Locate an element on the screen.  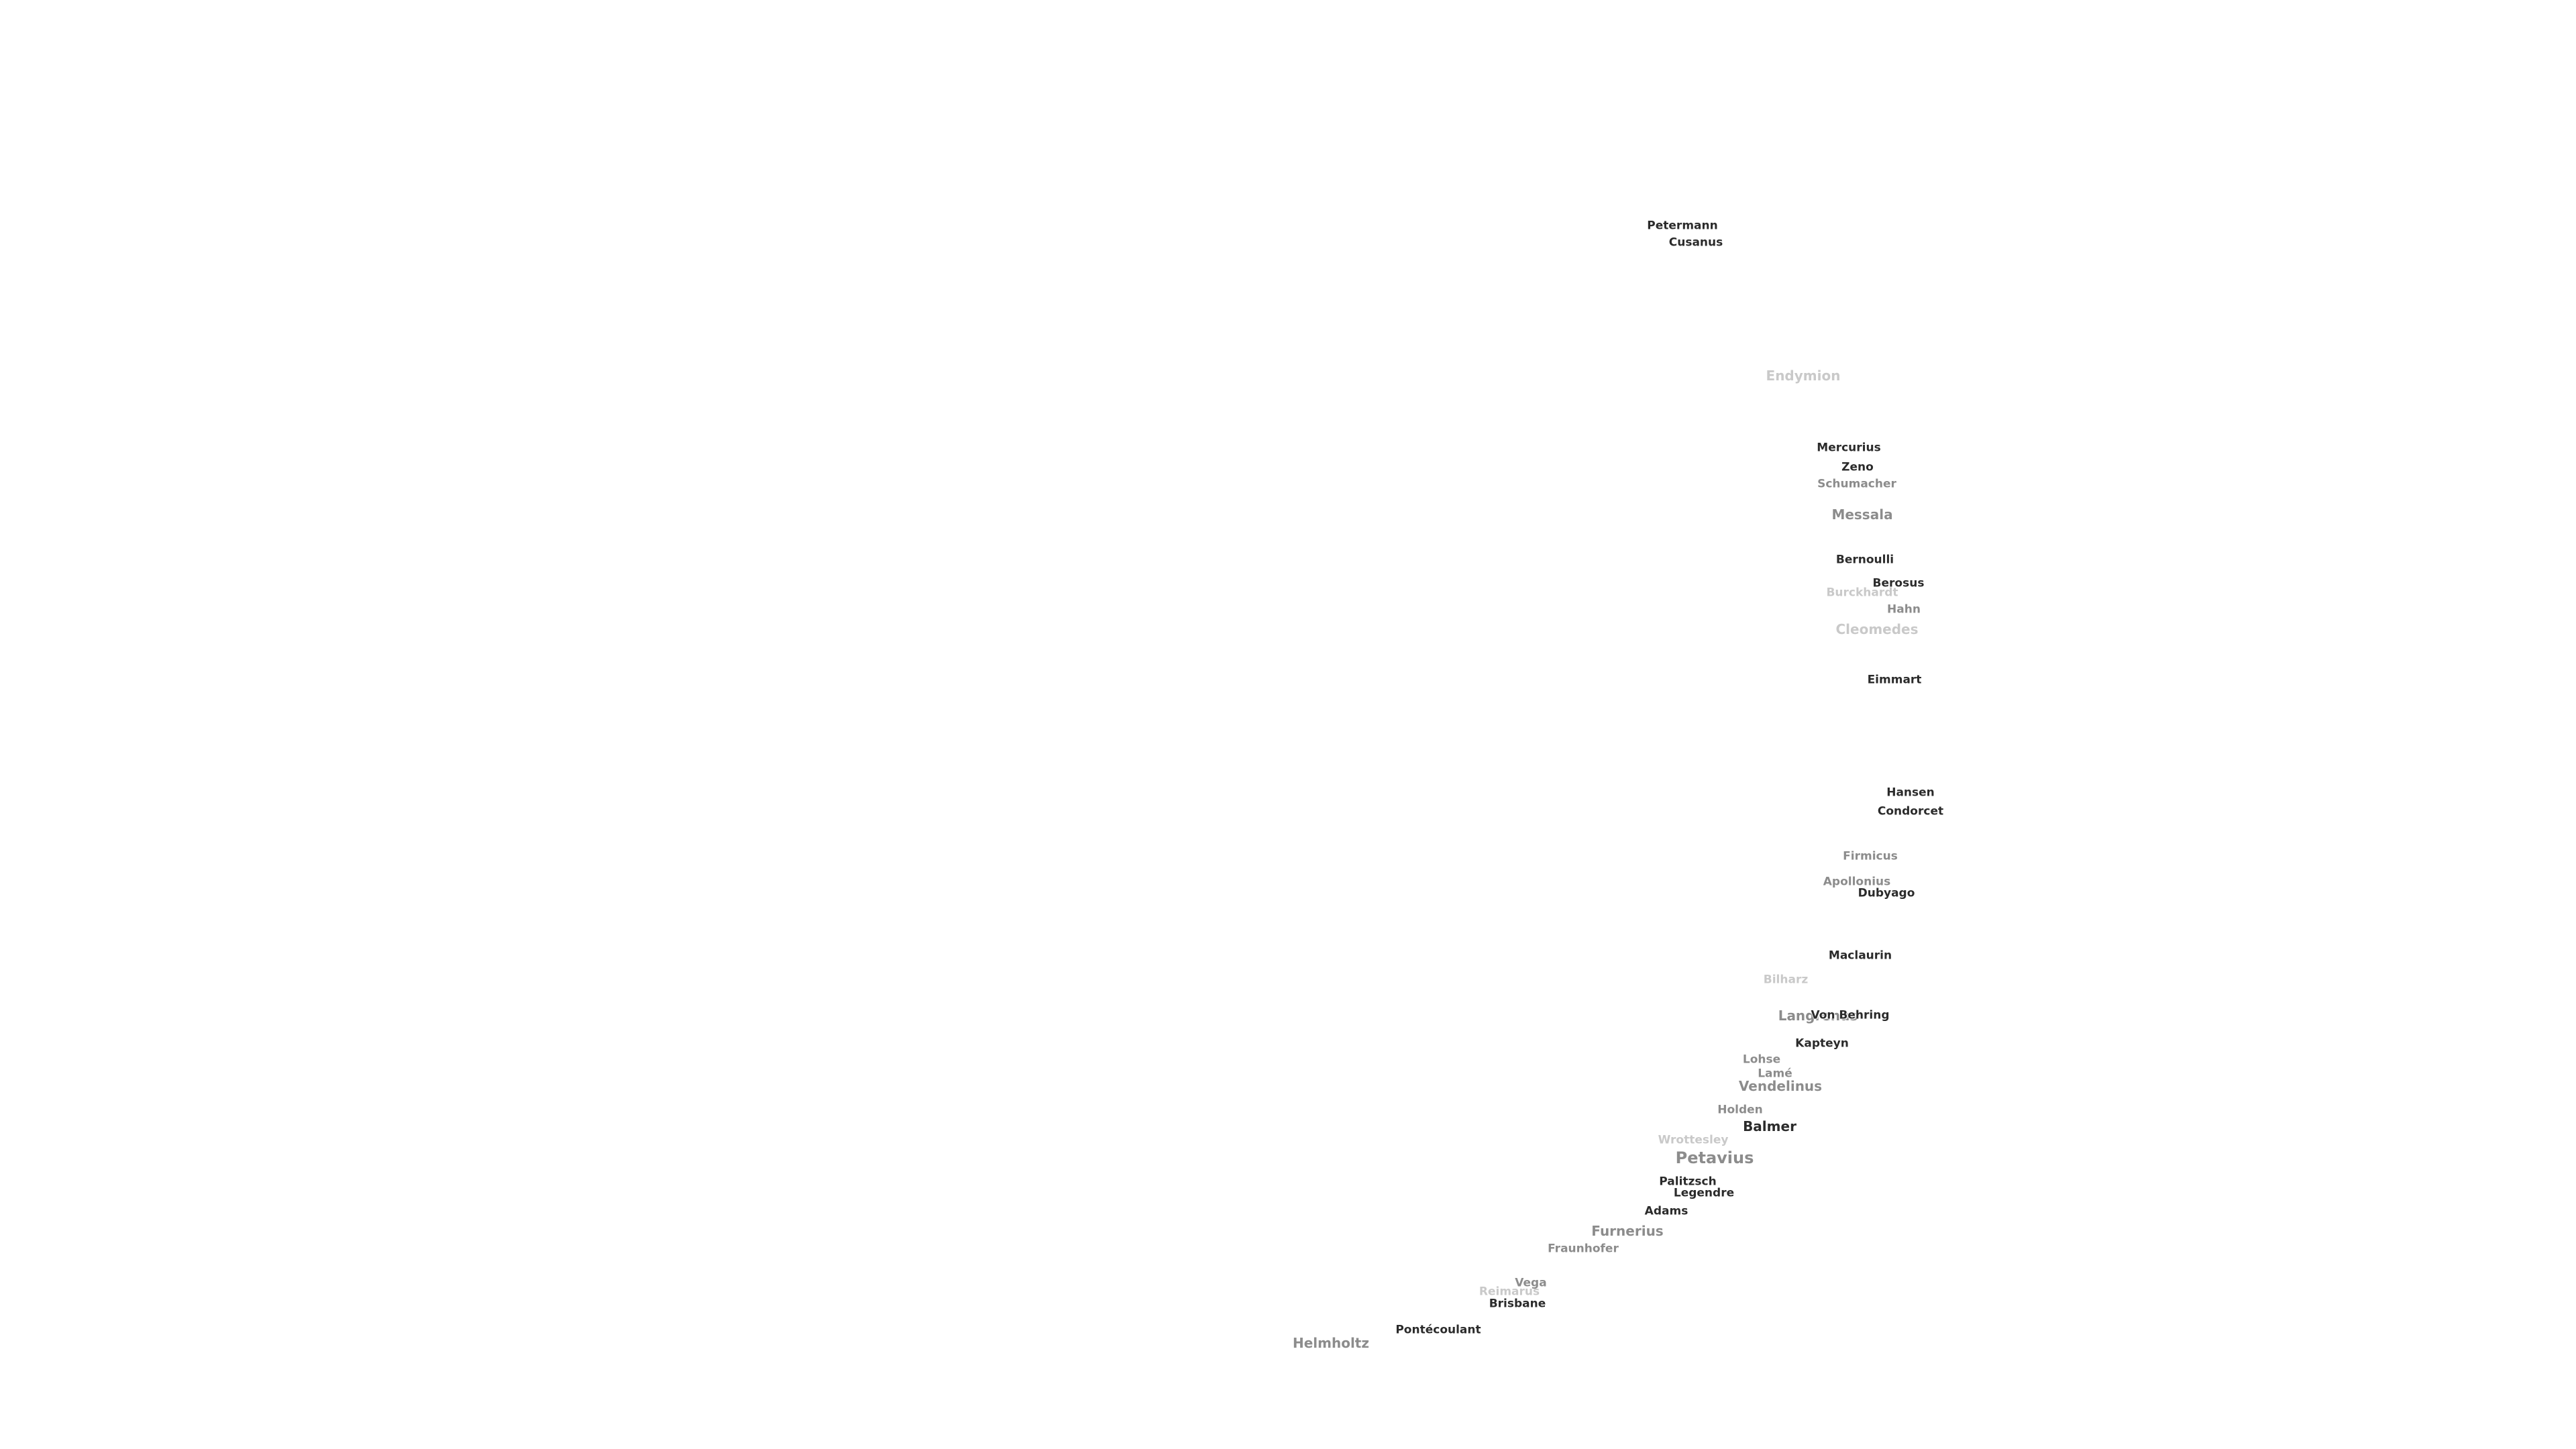
crater-label-langrenus: Langrenus is located at coordinates (1818, 1016).